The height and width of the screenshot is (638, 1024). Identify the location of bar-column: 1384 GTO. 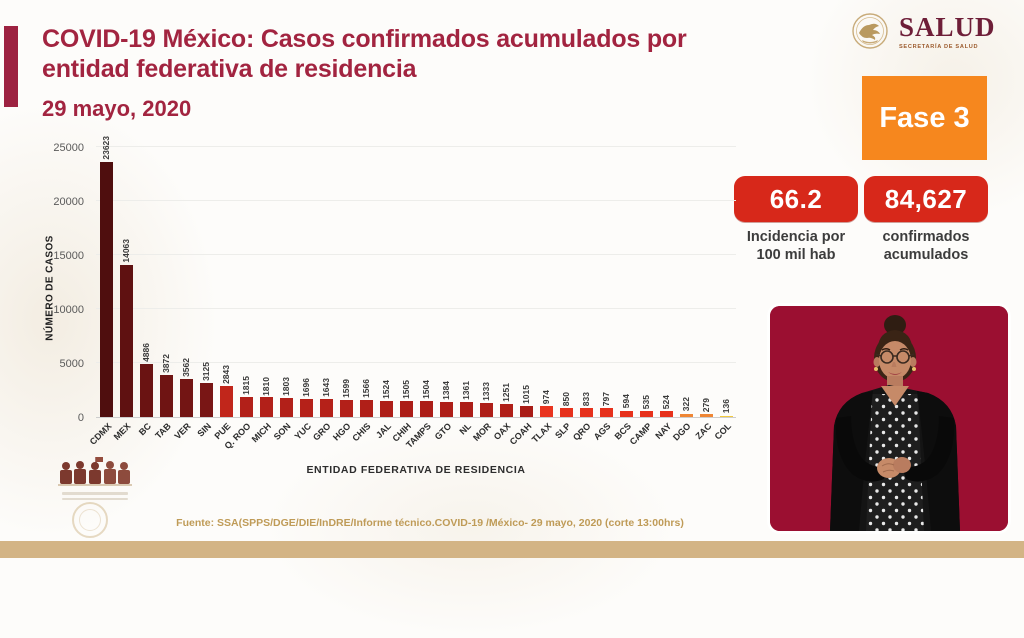
(444, 295).